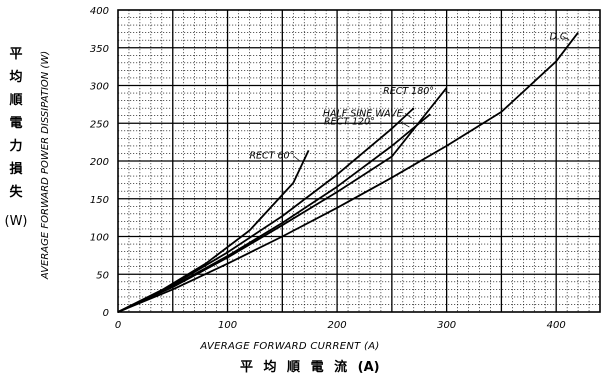  I want to click on y-tick-label: 150, so click(99, 200).